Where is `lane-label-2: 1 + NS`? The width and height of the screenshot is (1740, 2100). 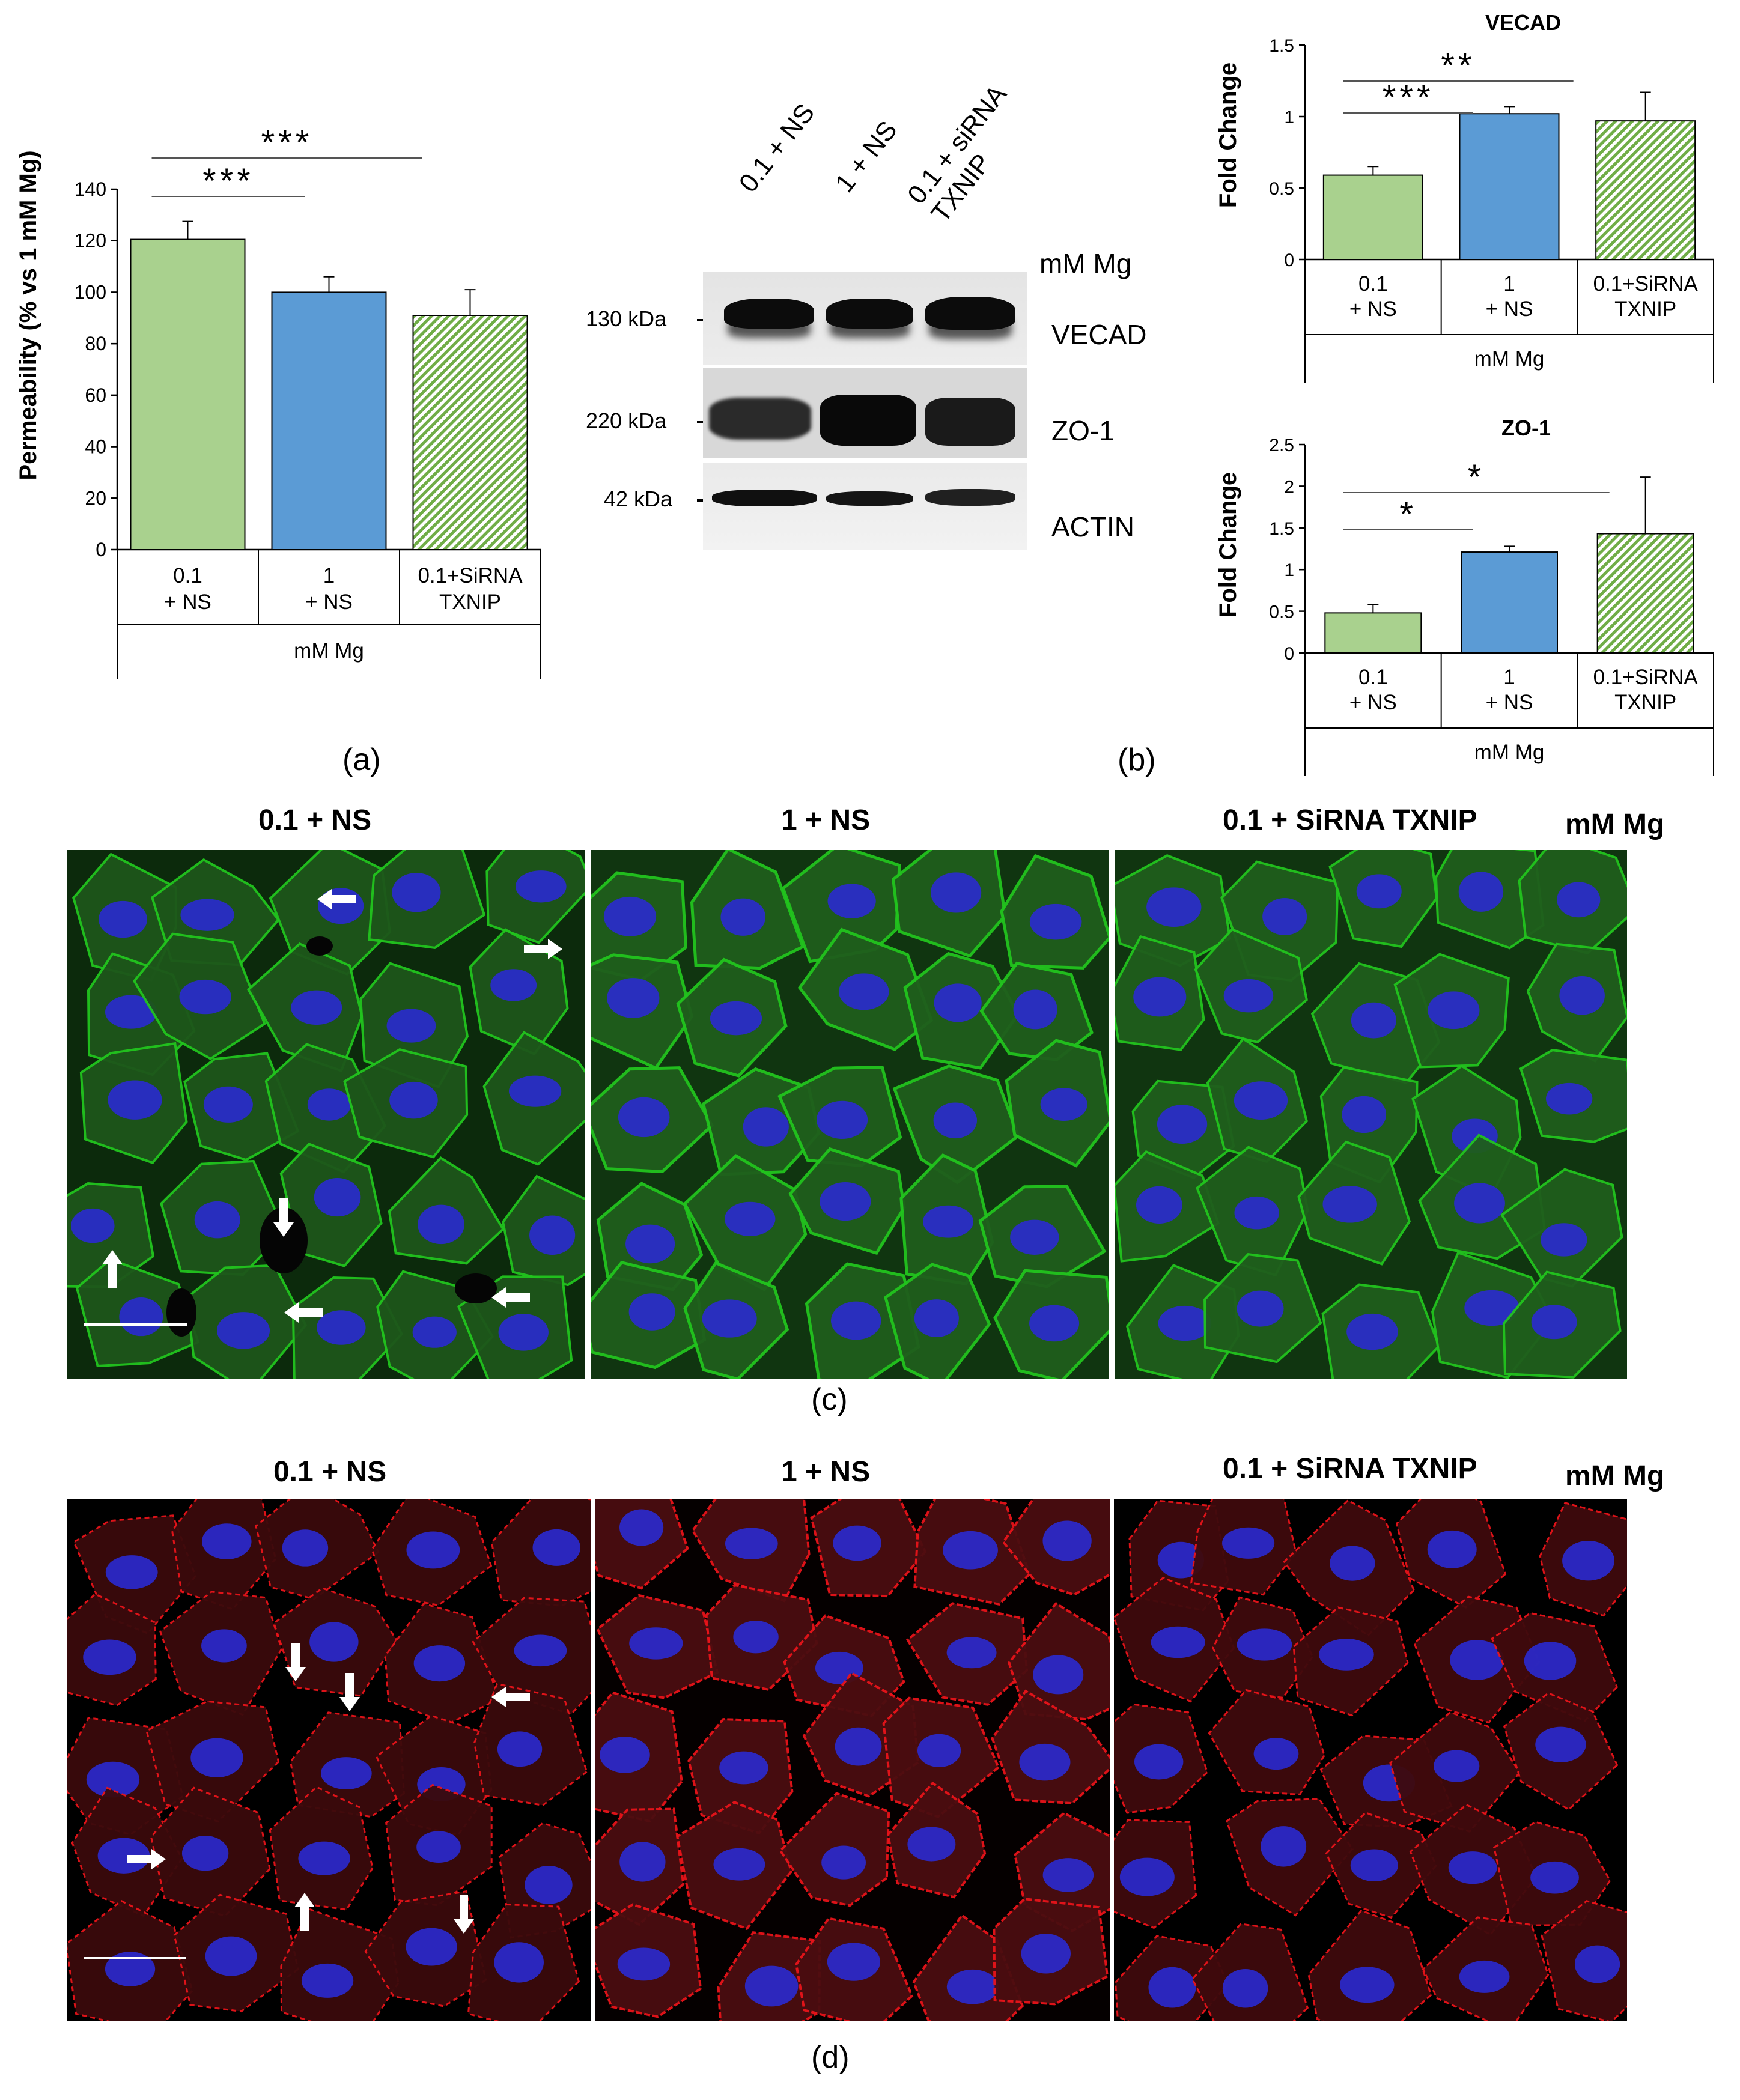 lane-label-2: 1 + NS is located at coordinates (866, 156).